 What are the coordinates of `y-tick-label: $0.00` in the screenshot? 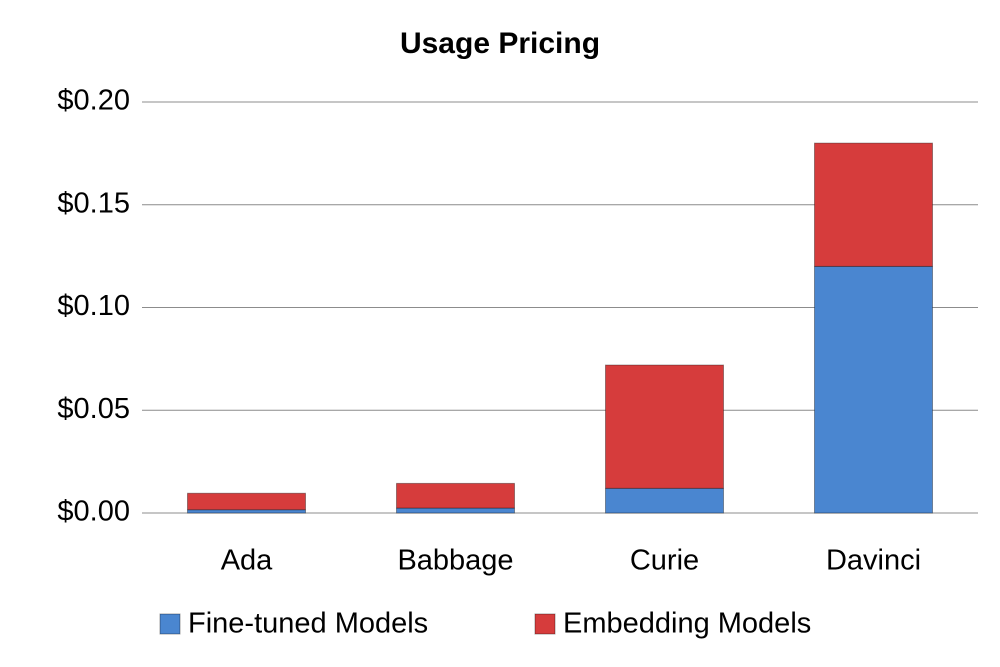 It's located at (93, 512).